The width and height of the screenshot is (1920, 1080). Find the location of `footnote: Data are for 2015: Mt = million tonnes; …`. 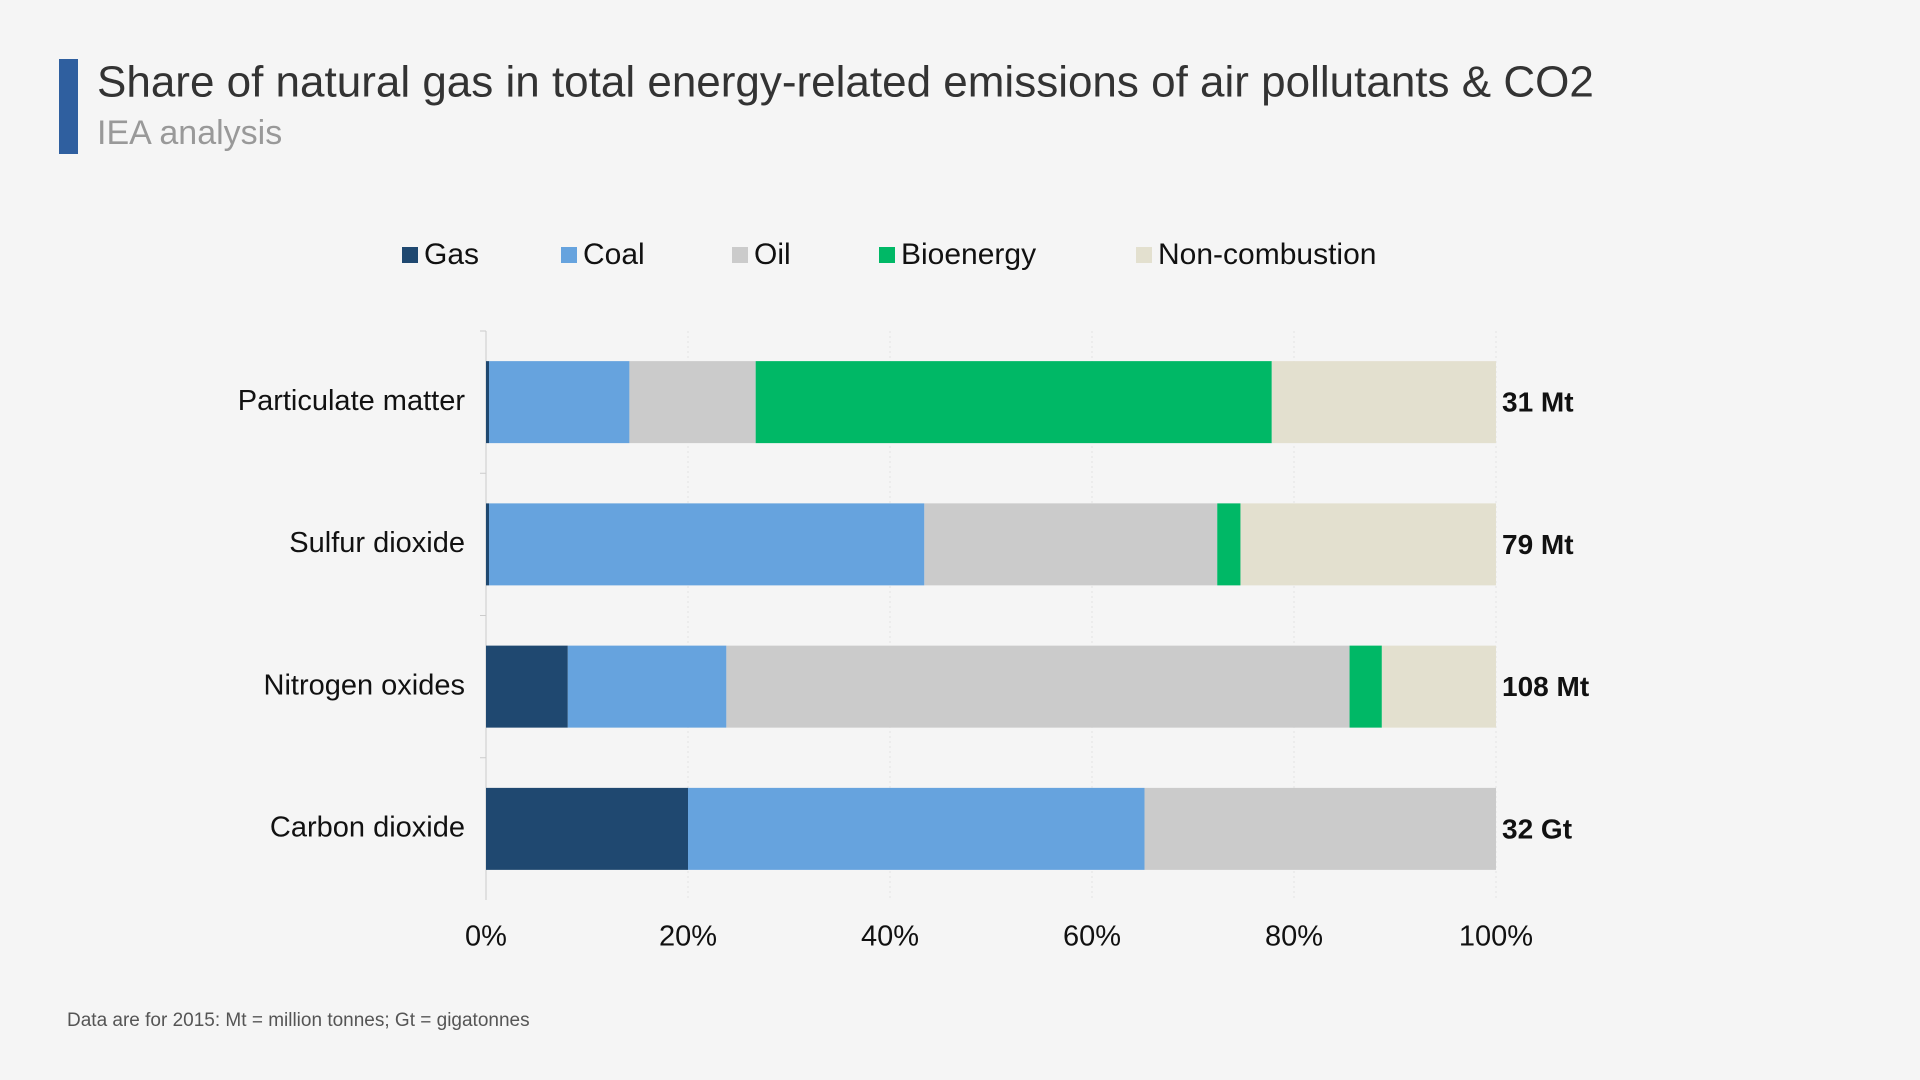

footnote: Data are for 2015: Mt = million tonnes; … is located at coordinates (298, 1020).